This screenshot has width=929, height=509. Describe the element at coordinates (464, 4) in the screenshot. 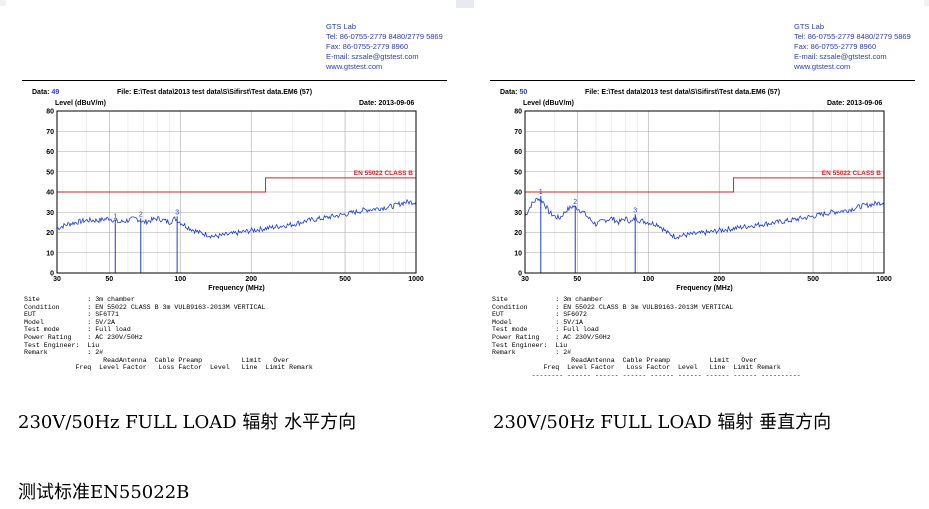

I see `top-banner-tab` at that location.